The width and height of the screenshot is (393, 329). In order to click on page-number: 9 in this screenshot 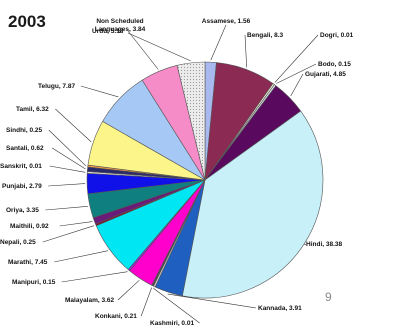, I will do `click(328, 297)`.